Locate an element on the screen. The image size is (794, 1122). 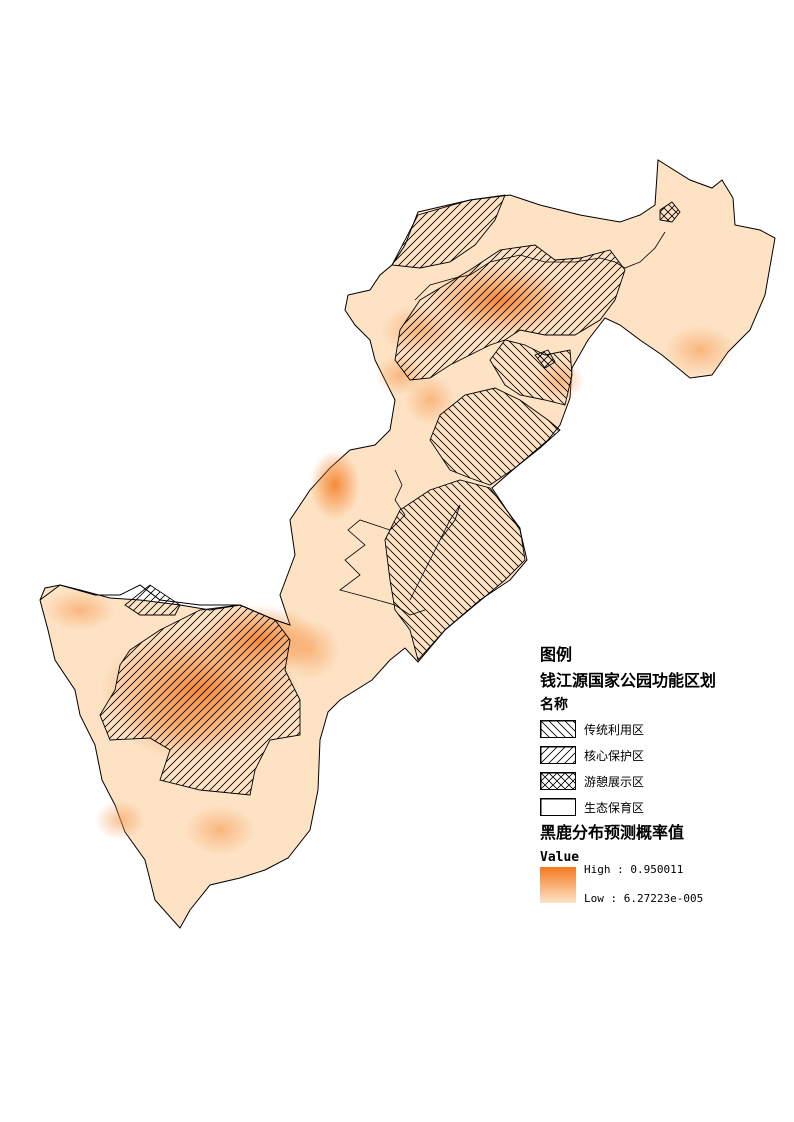
empty-swatch is located at coordinates (558, 807).